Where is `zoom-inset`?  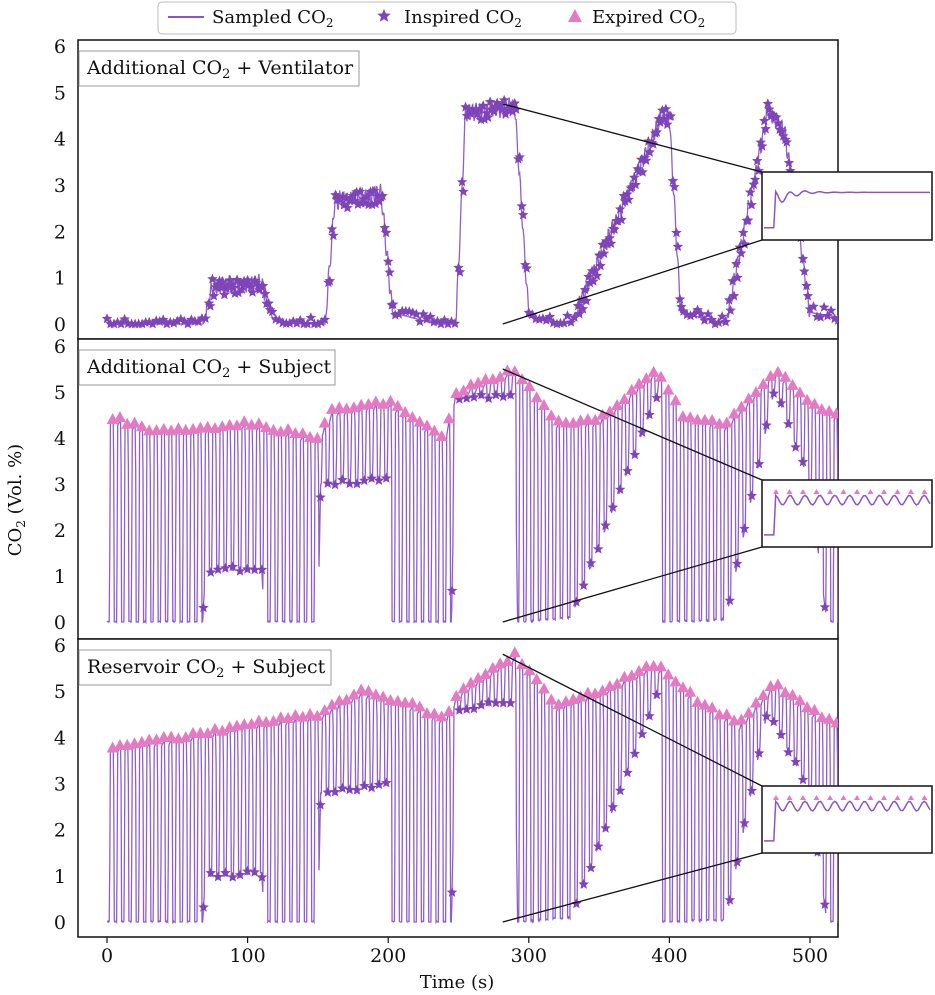
zoom-inset is located at coordinates (847, 819).